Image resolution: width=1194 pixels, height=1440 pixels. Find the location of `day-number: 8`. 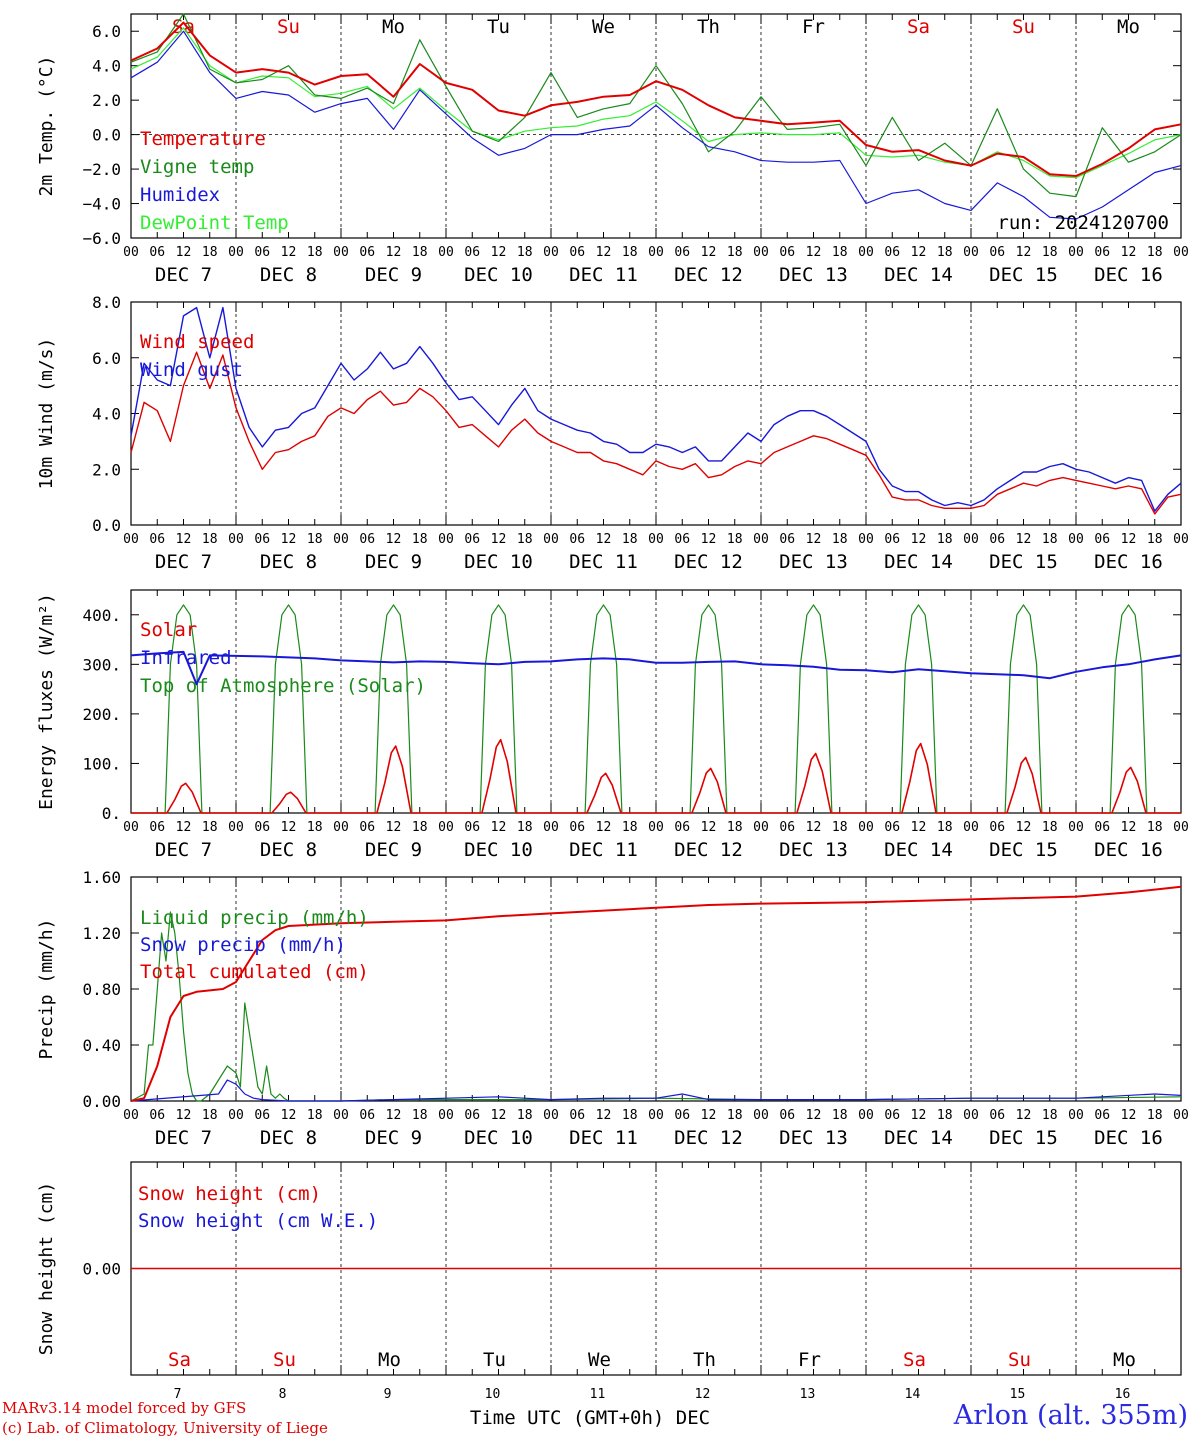

day-number: 8 is located at coordinates (283, 1394).